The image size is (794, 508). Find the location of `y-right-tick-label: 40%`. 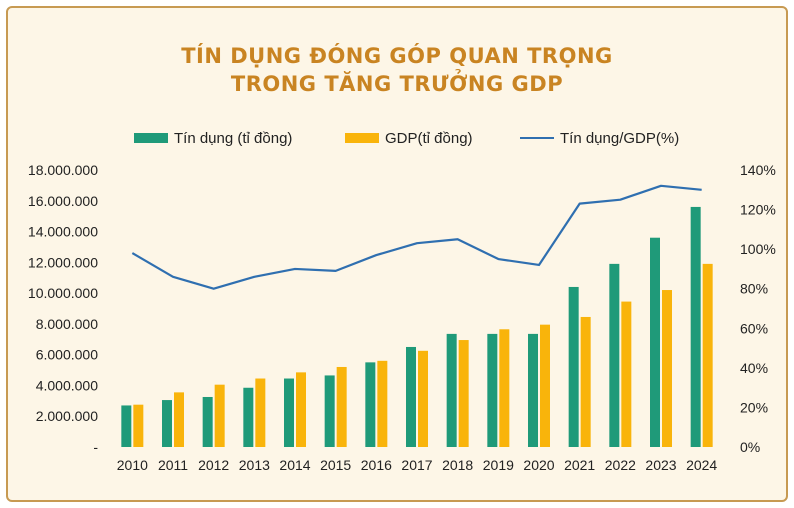

y-right-tick-label: 40% is located at coordinates (754, 368).